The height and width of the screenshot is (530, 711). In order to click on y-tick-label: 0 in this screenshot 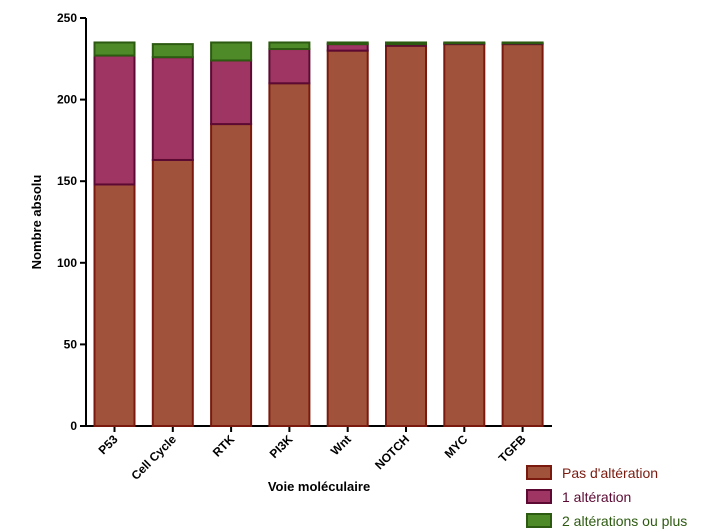, I will do `click(73, 426)`.